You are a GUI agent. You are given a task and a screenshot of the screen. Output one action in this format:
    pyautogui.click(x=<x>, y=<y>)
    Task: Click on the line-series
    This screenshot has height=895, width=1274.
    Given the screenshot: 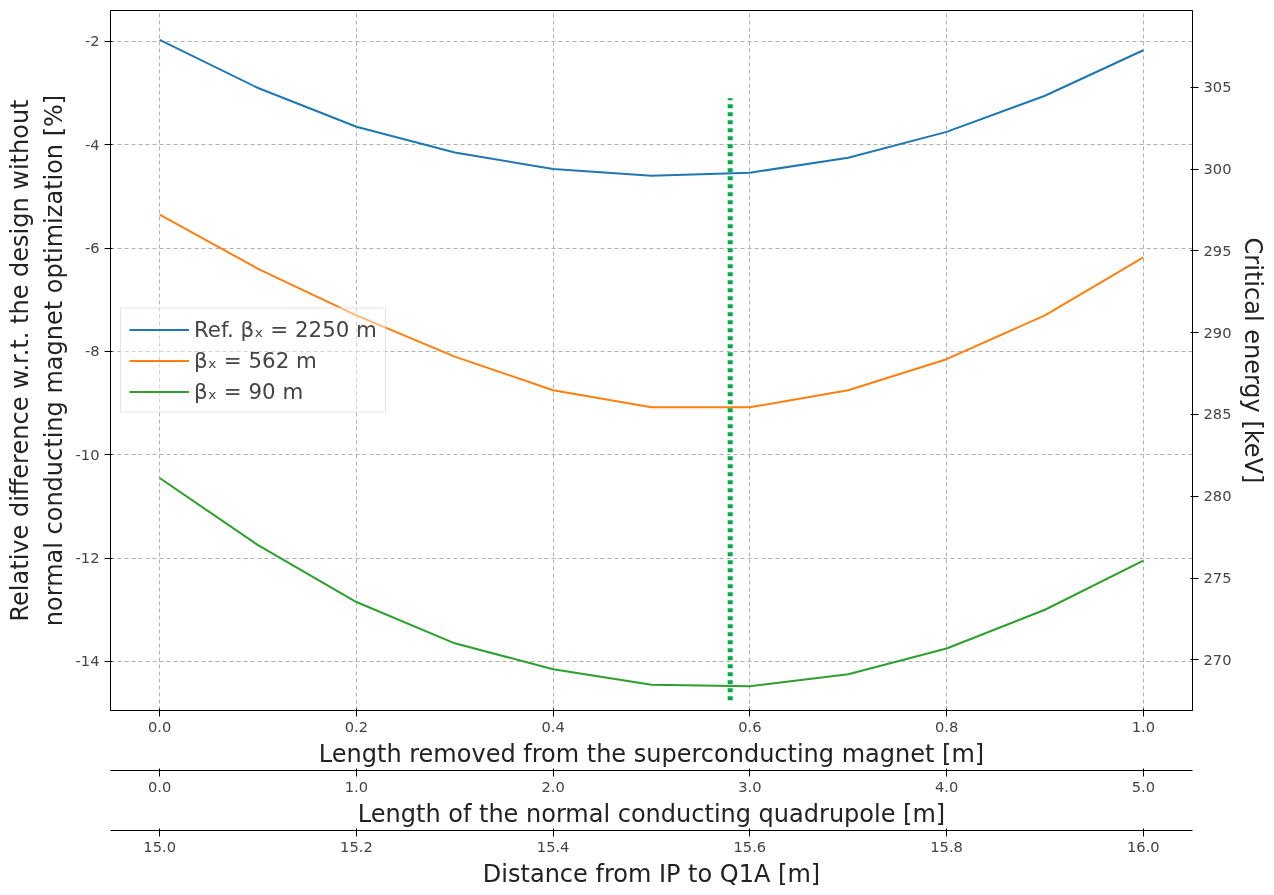 What is the action you would take?
    pyautogui.click(x=651, y=107)
    